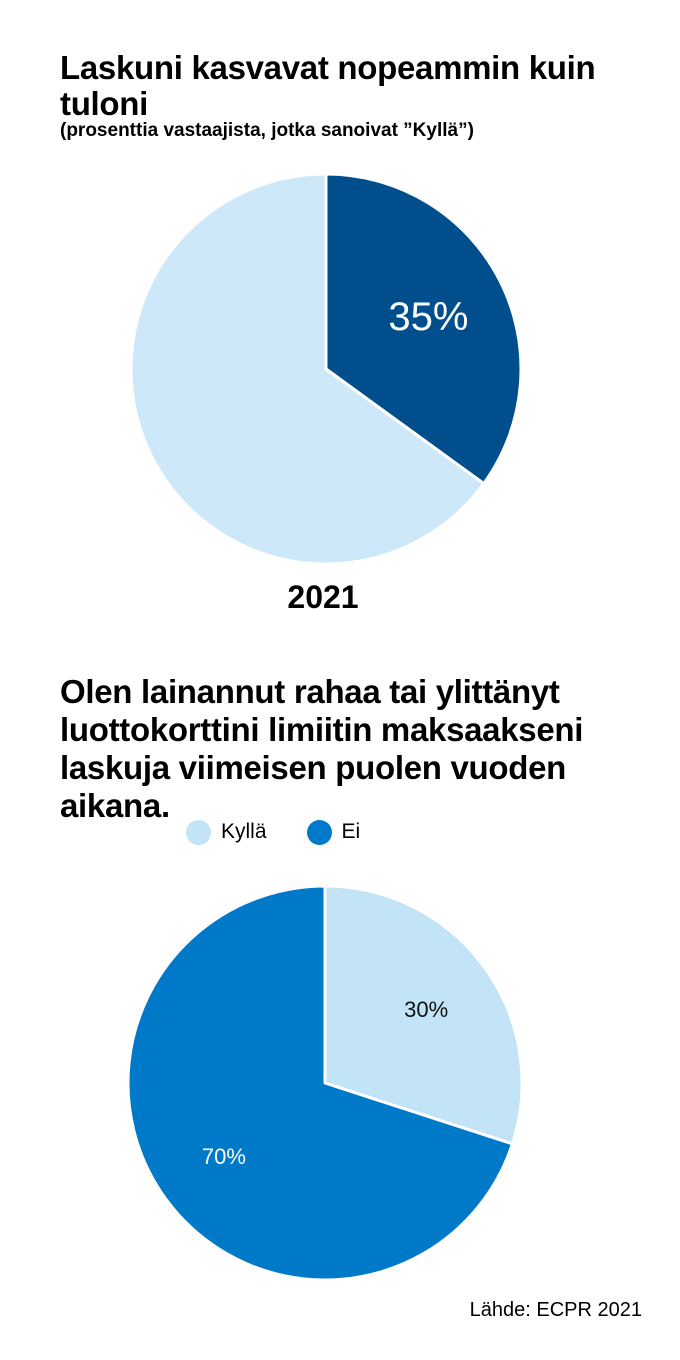 The image size is (680, 1360). I want to click on pie2-slice-0-label: 30%, so click(426, 1009).